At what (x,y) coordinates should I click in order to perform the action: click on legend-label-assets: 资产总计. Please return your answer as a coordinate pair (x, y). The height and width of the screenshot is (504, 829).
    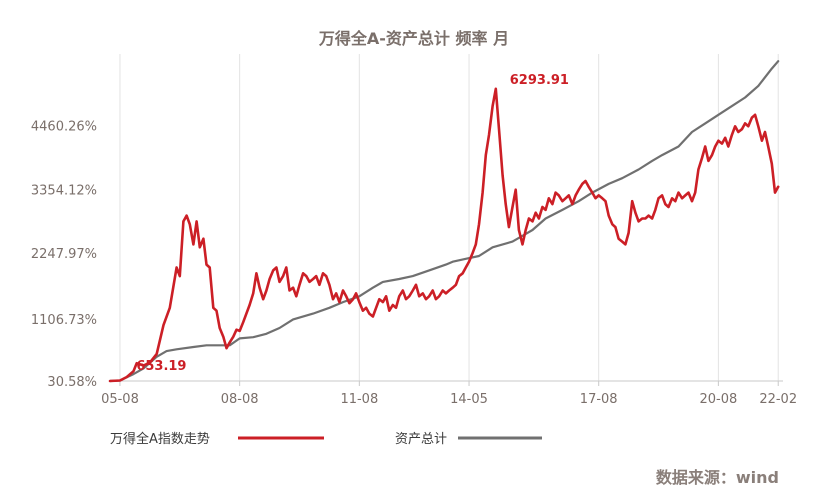
    Looking at the image, I should click on (421, 439).